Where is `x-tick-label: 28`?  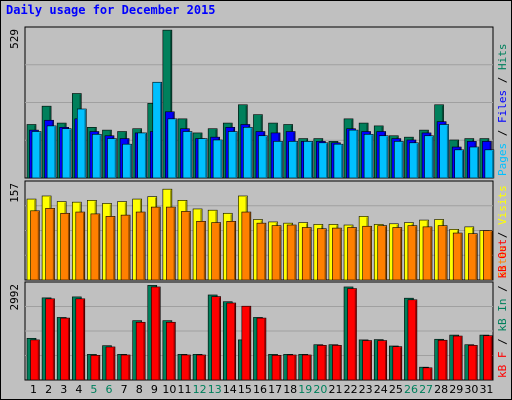
x-tick-label: 28 is located at coordinates (441, 389).